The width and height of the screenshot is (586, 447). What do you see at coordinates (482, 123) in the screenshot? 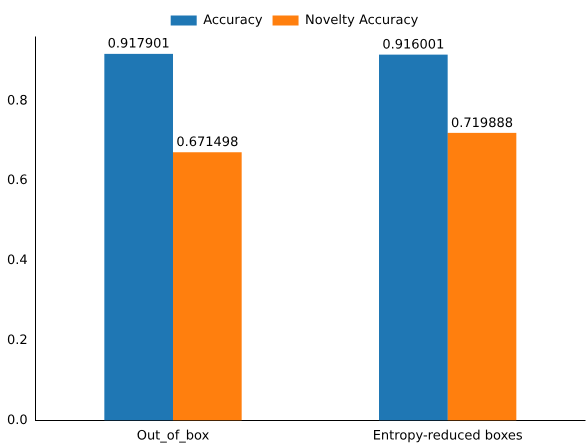
I see `data-label: 0.719888` at bounding box center [482, 123].